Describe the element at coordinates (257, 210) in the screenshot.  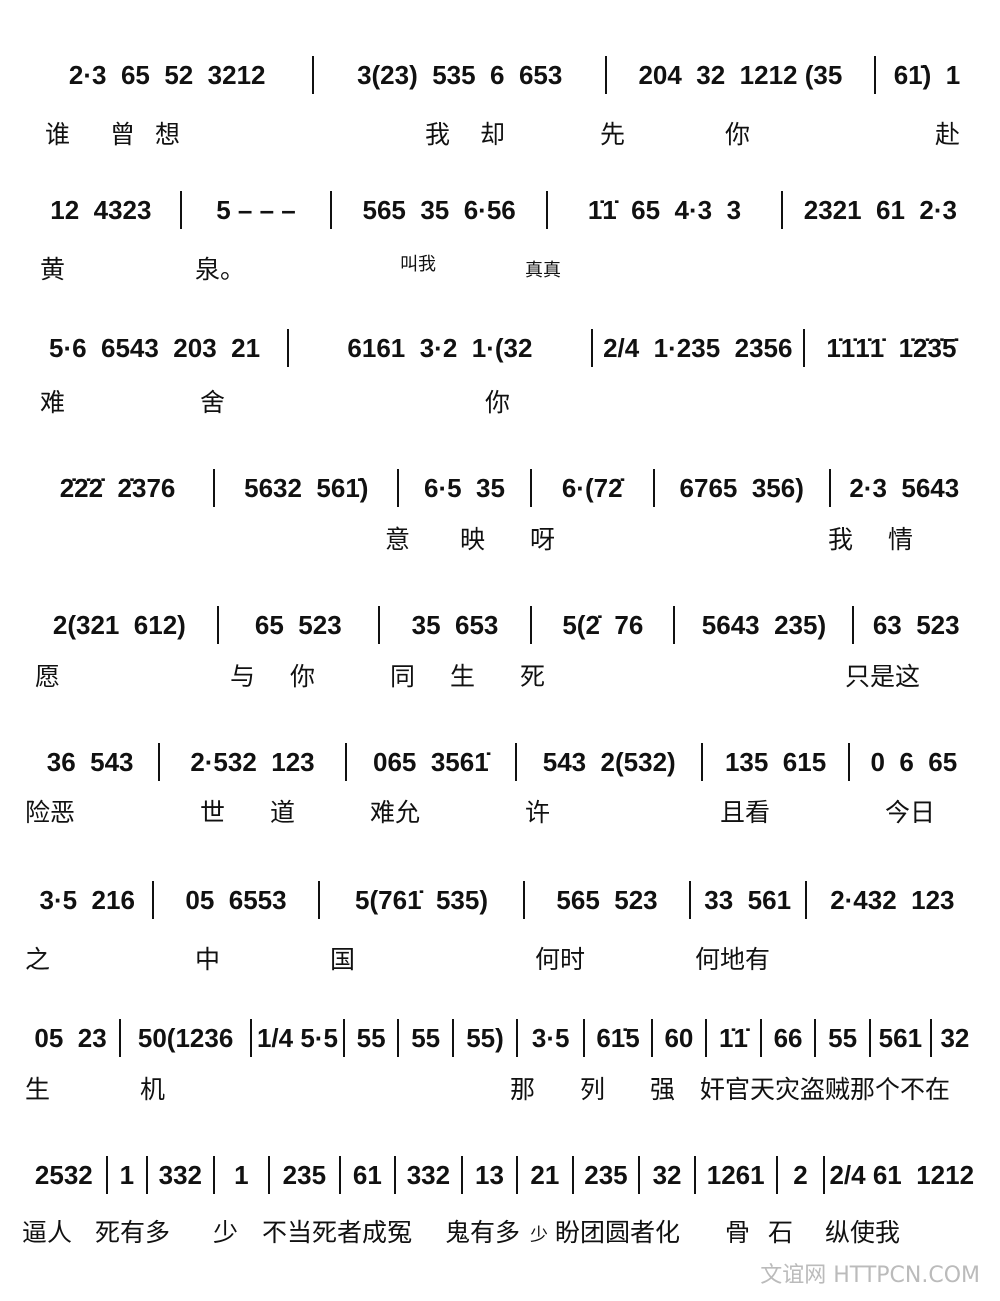
I see `measure: 5 – – –` at that location.